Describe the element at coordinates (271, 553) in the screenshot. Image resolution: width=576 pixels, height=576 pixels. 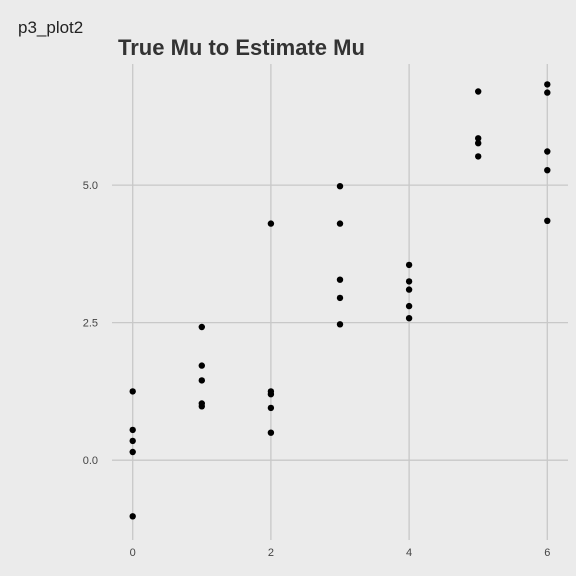
I see `x-tick-label: 2` at that location.